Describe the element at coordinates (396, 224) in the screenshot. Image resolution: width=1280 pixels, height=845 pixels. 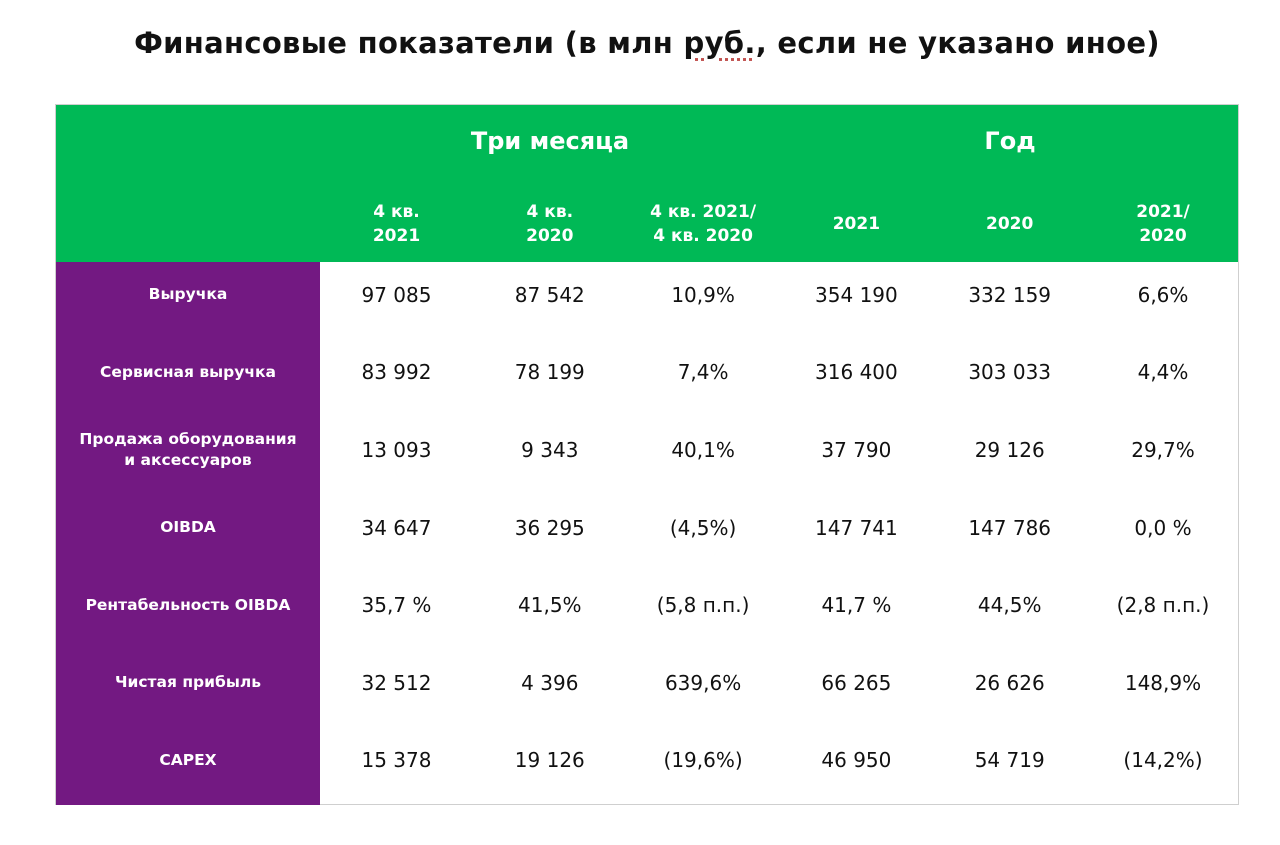
I see `column-header: 4 кв. 2021` at that location.